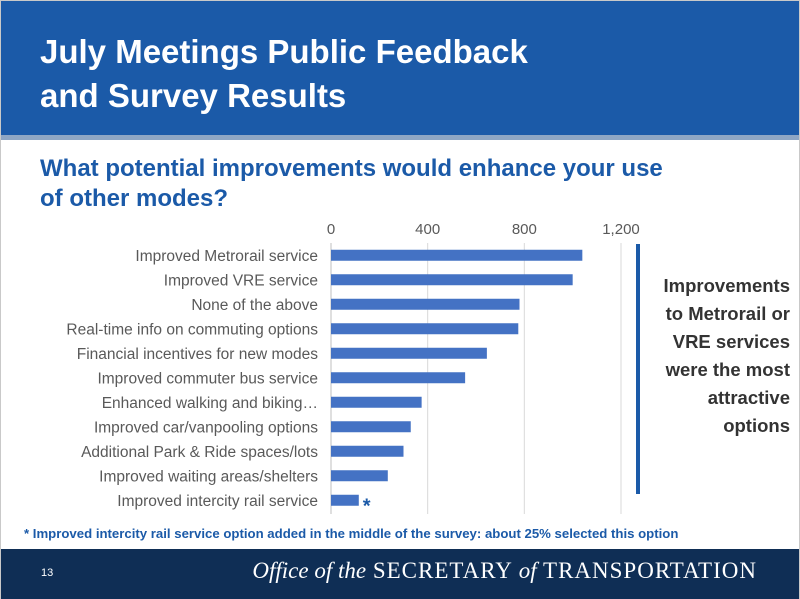  I want to click on callout-line-4: were the most, so click(727, 369).